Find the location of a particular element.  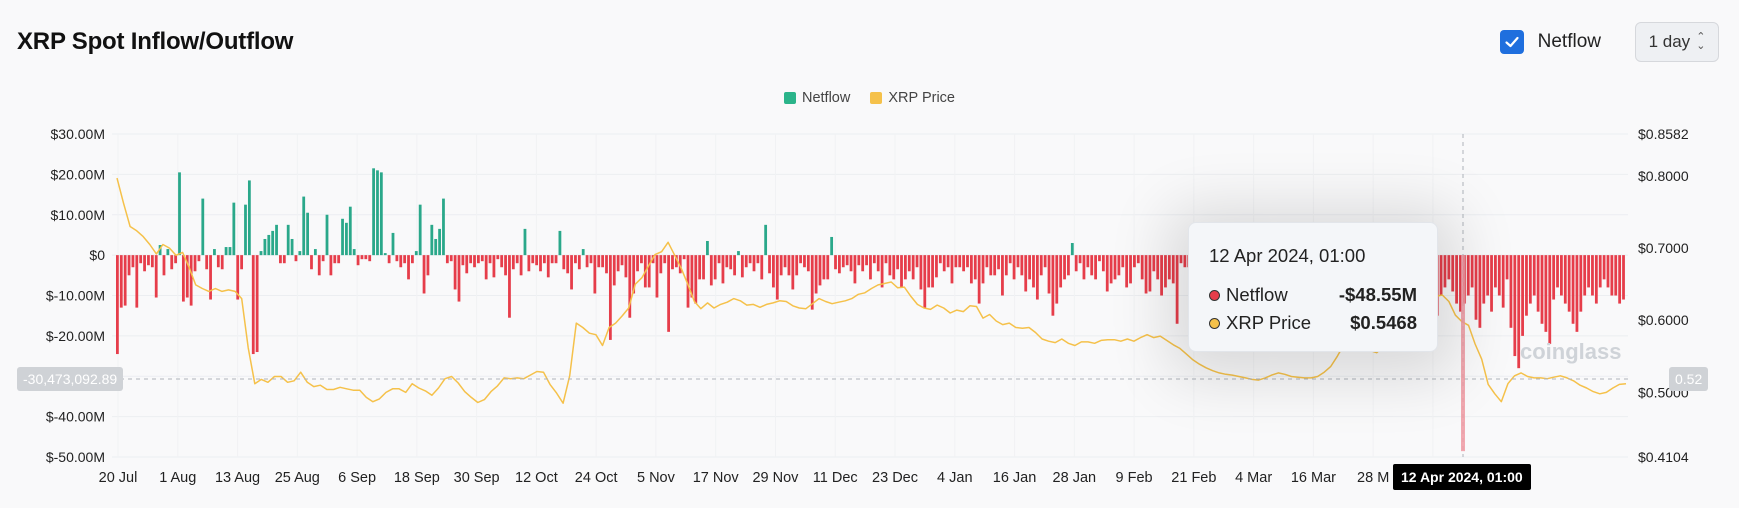

netflow-checkbox-label: Netflow is located at coordinates (1569, 41).